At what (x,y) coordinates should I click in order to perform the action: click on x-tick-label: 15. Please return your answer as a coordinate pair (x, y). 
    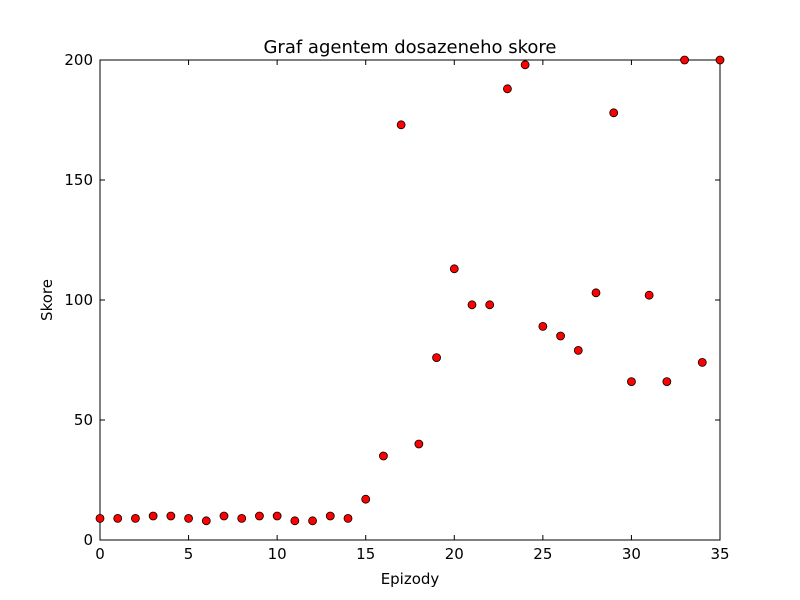
    Looking at the image, I should click on (365, 554).